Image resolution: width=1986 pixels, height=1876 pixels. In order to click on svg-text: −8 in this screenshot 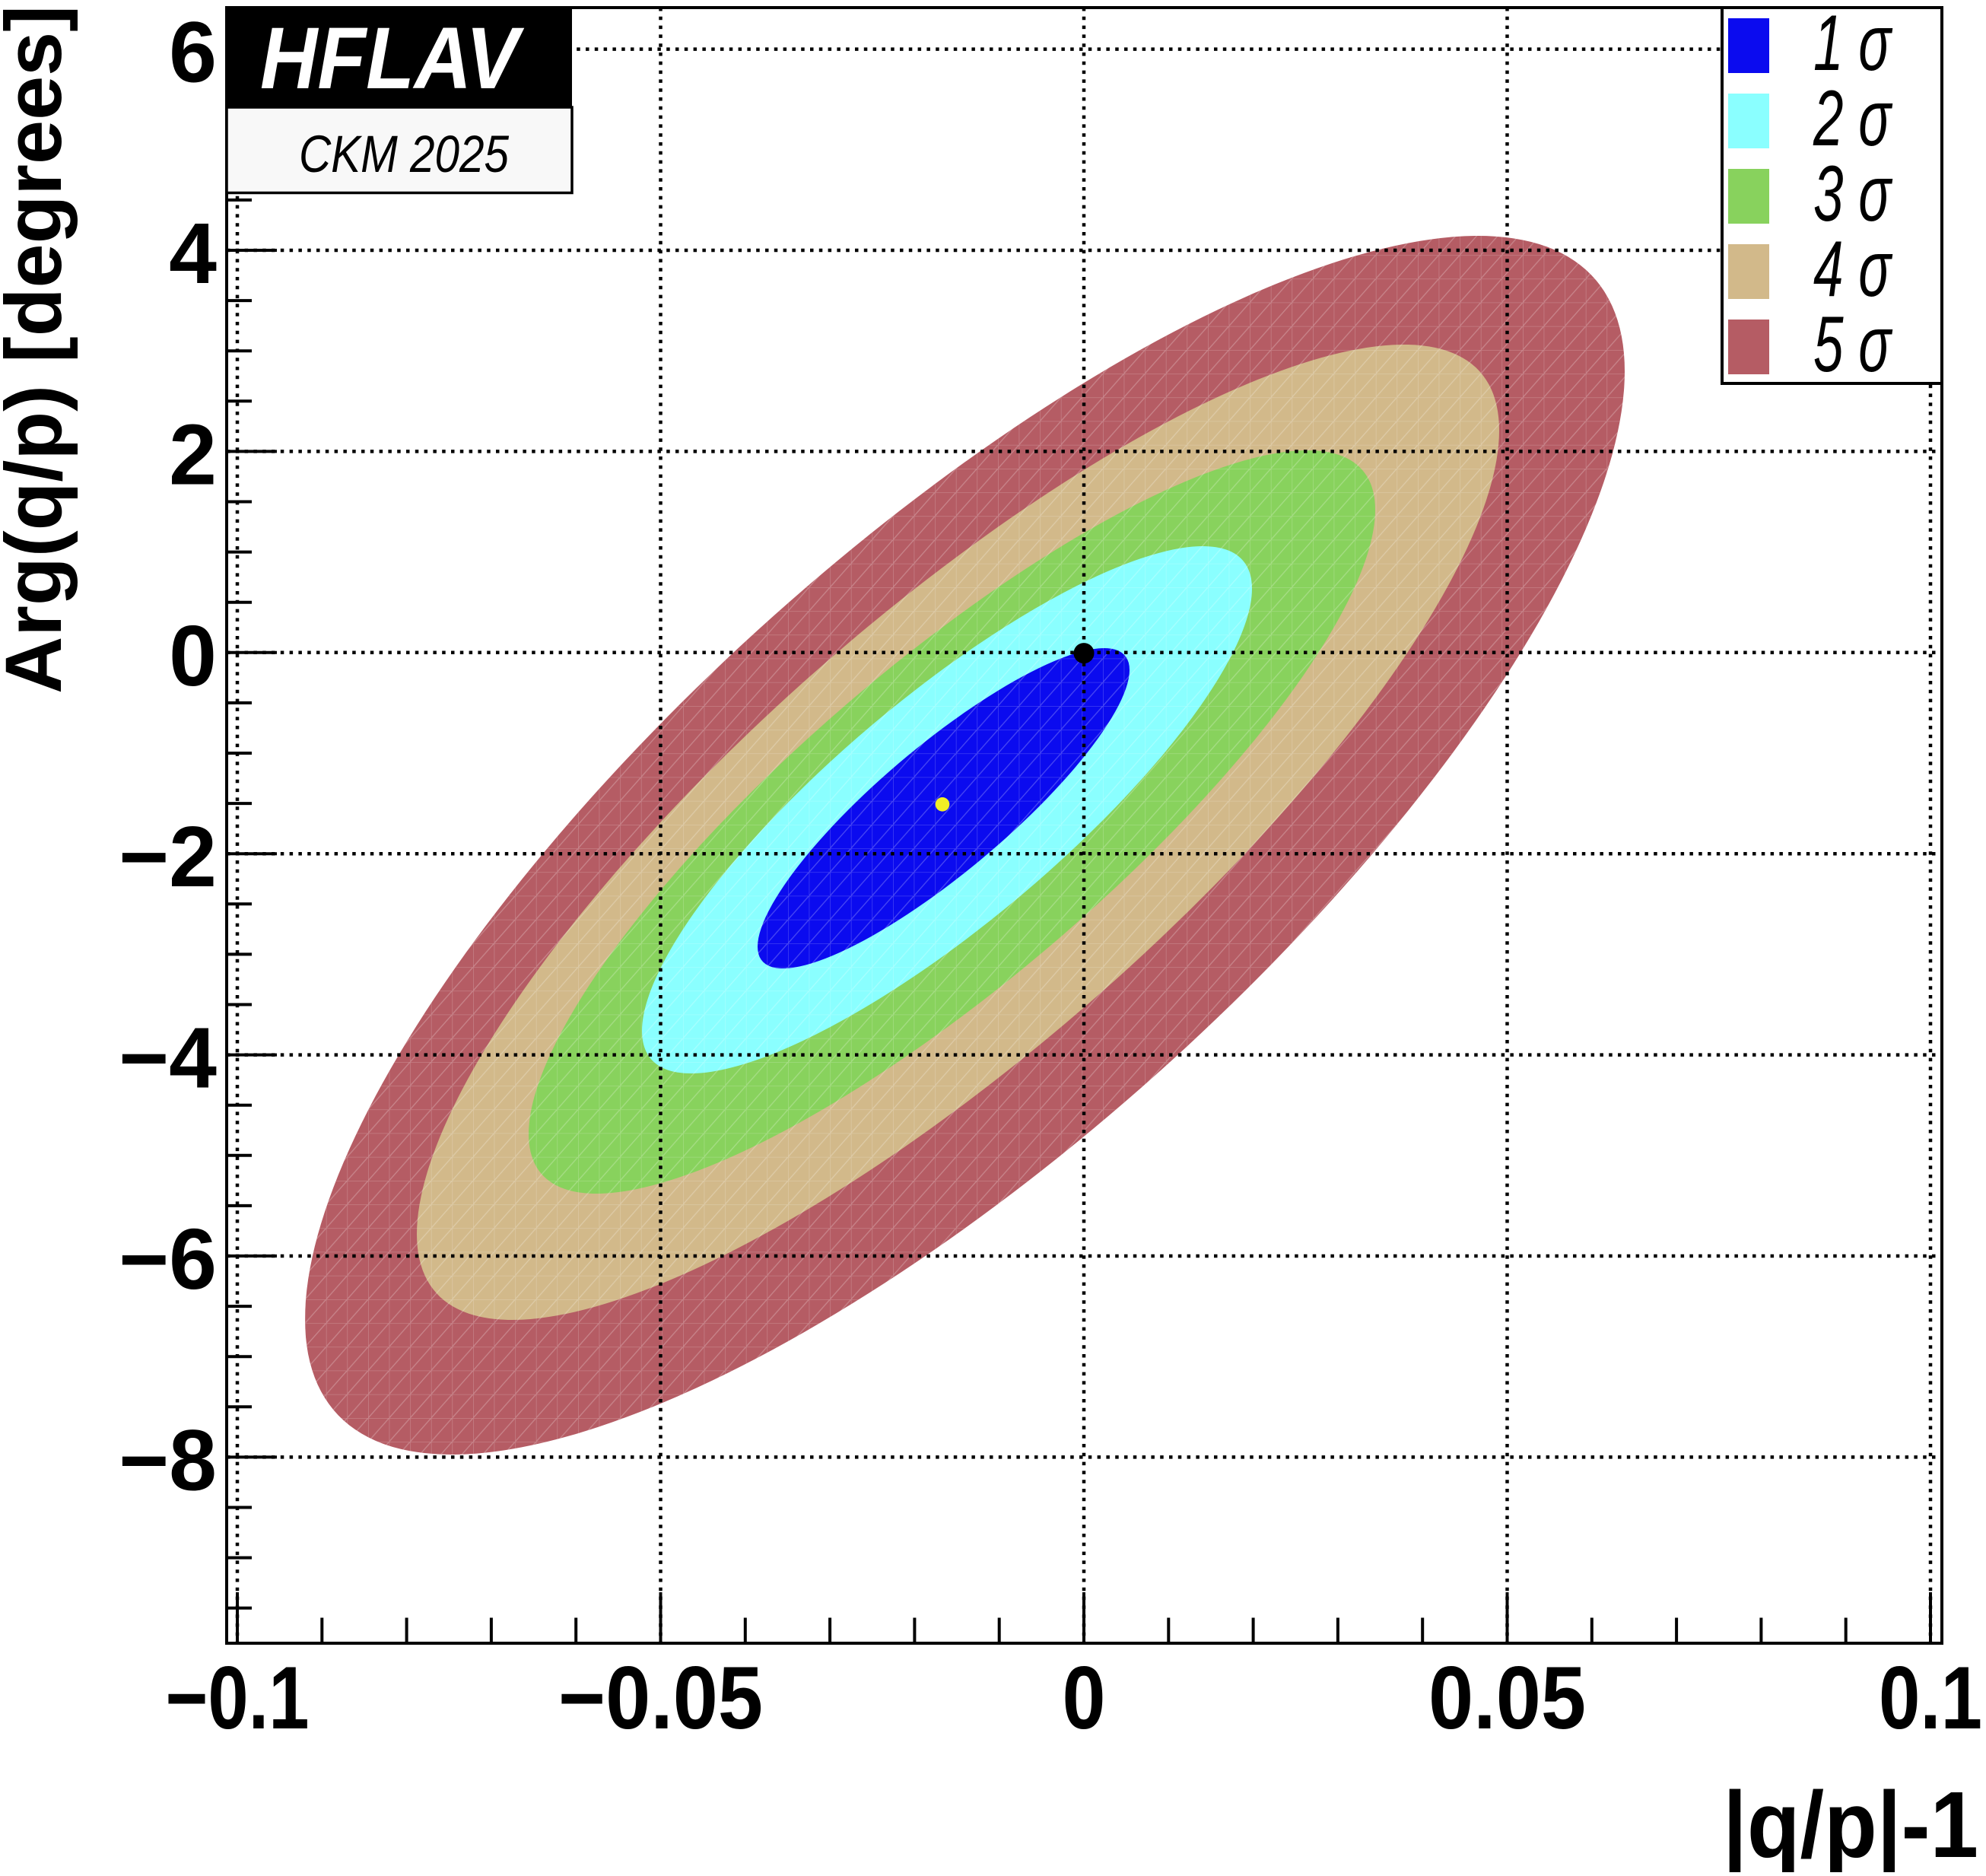, I will do `click(168, 1460)`.